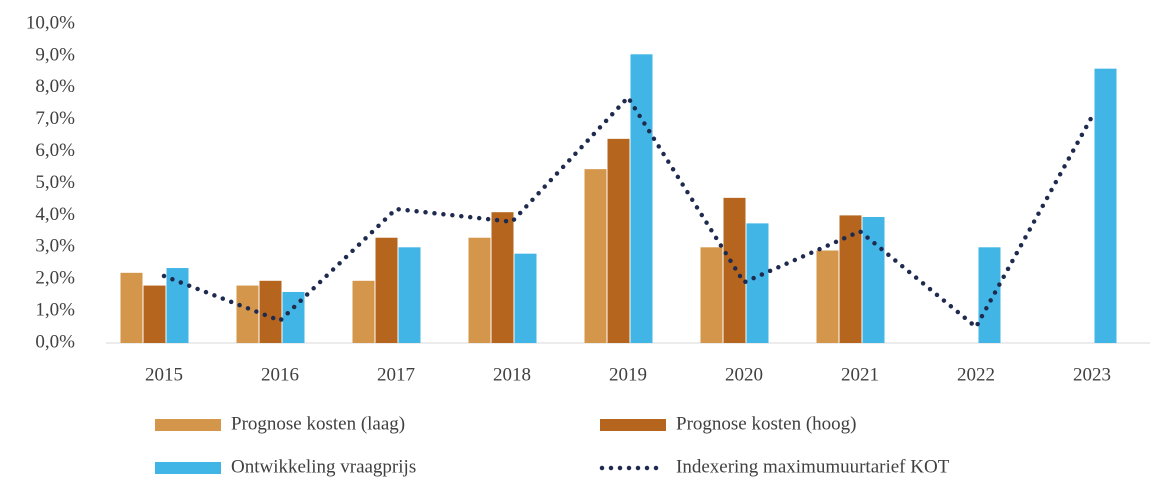  What do you see at coordinates (55, 246) in the screenshot?
I see `y-tick-label: 3,0%` at bounding box center [55, 246].